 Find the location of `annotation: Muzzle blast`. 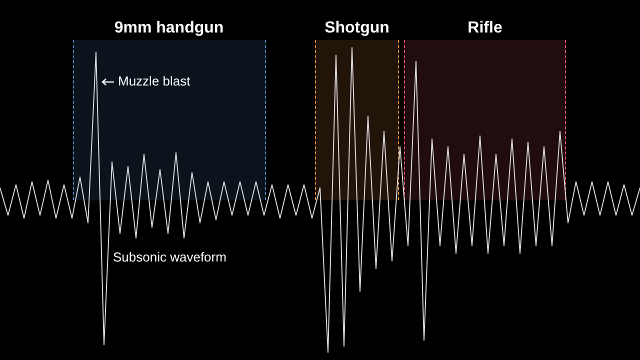

annotation: Muzzle blast is located at coordinates (154, 81).